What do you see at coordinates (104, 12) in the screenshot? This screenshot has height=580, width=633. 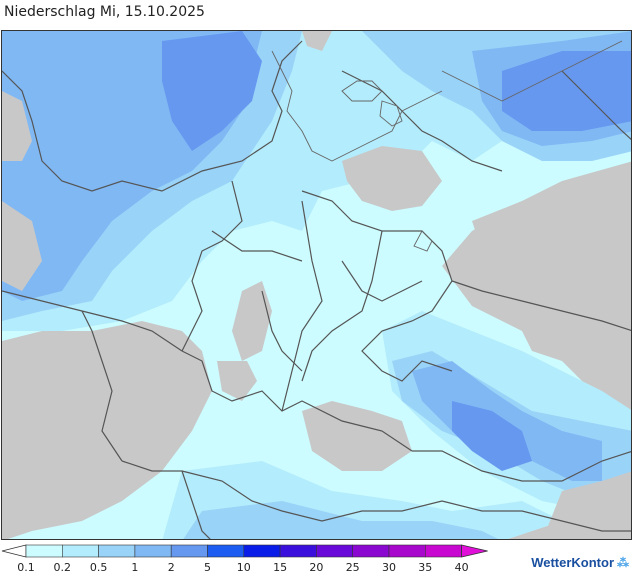 I see `map-title: Niederschlag Mi, 15.10.2025` at bounding box center [104, 12].